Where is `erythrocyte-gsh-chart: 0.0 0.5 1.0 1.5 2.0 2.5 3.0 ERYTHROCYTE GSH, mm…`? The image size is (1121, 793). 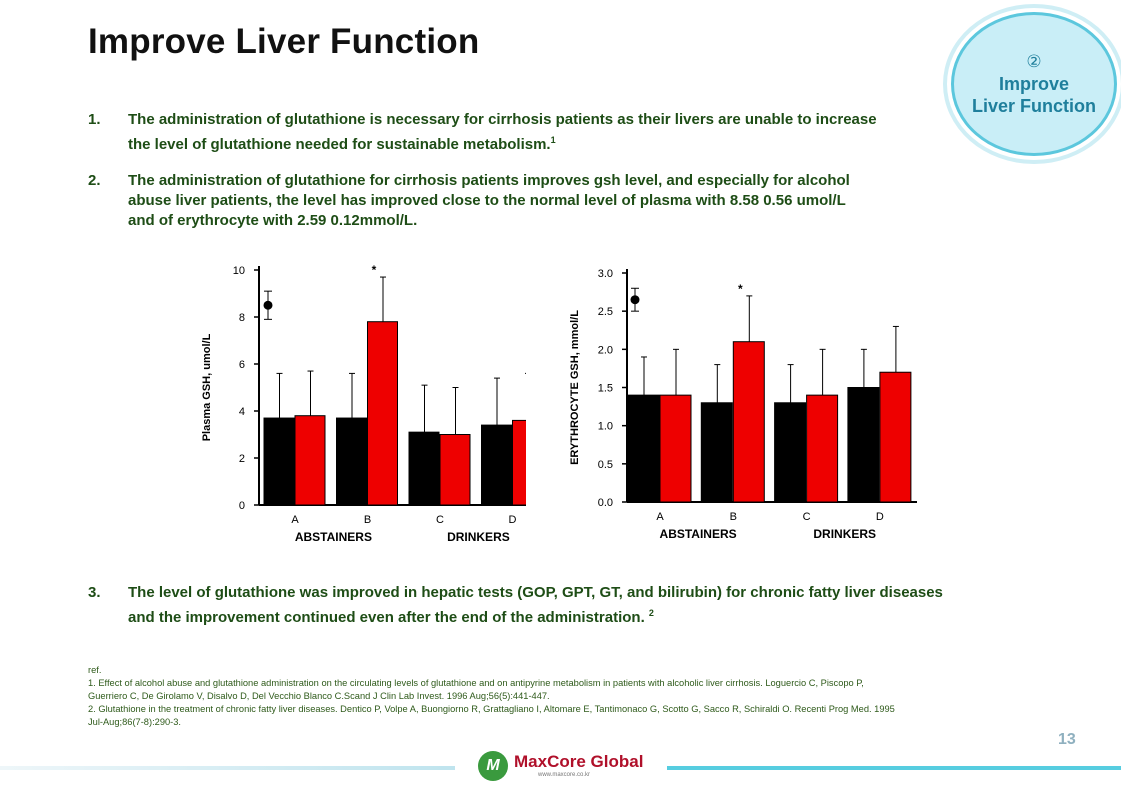
erythrocyte-gsh-chart: 0.0 0.5 1.0 1.5 2.0 2.5 3.0 ERYTHROCYTE GSH, mm… is located at coordinates (743, 404).